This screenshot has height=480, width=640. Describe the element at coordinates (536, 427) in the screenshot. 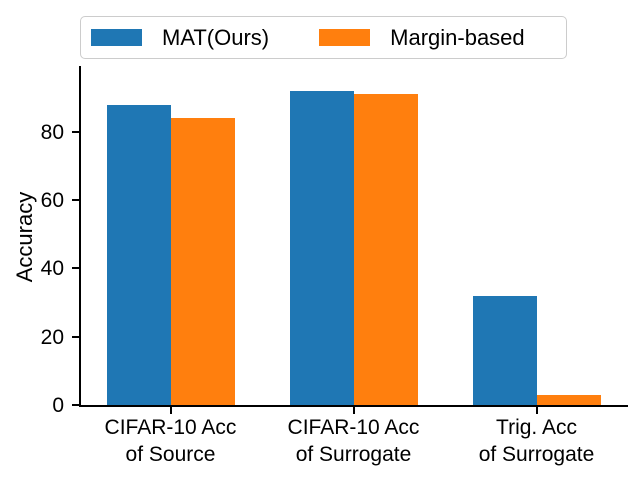

I see `x-tick-label-line: Trig. Acc` at that location.